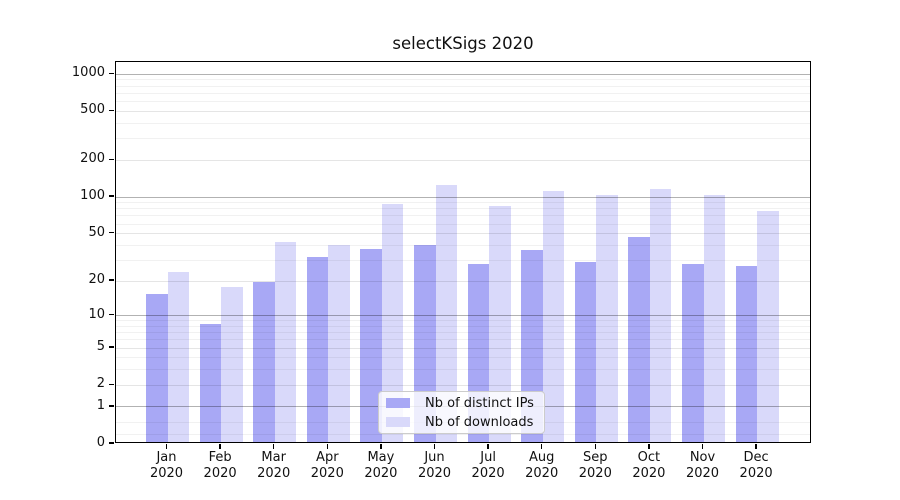 This screenshot has height=500, width=900. I want to click on x-tick-label-jun: Jun 2020, so click(435, 465).